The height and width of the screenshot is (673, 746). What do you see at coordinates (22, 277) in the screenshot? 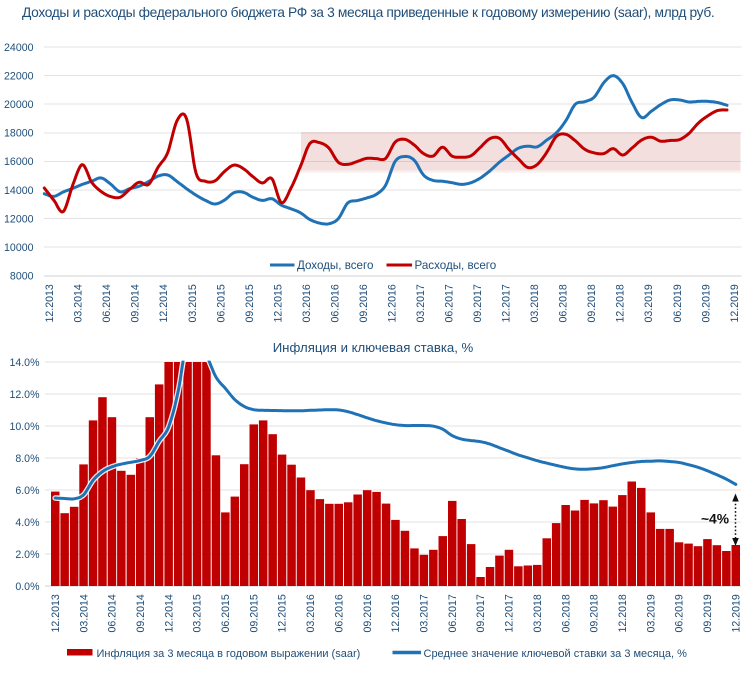
I see `svg-text: 8000` at bounding box center [22, 277].